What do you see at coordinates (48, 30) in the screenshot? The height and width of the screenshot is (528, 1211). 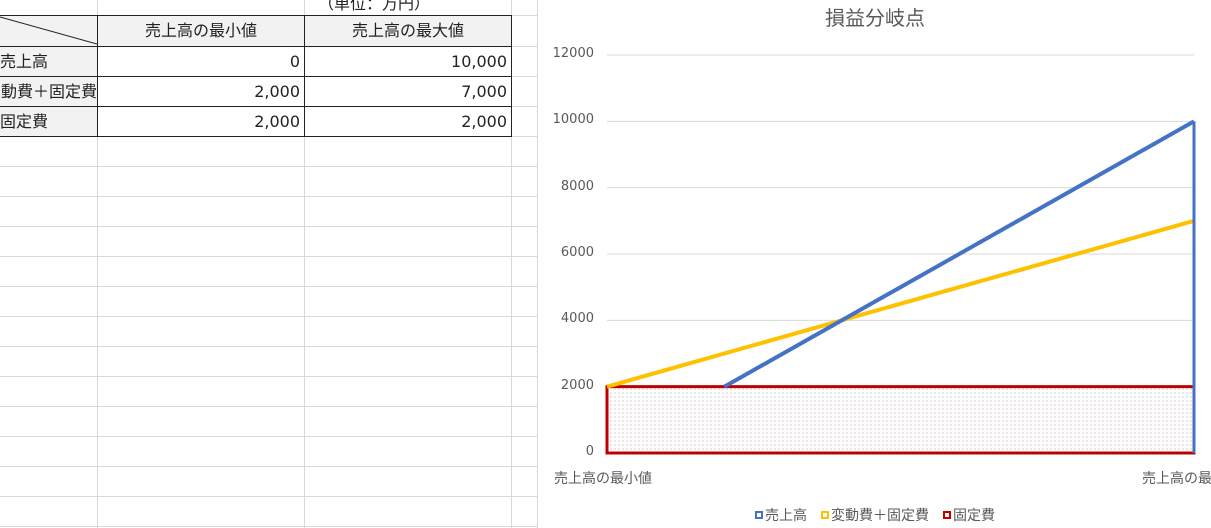 I see `corner-diagonal-line` at bounding box center [48, 30].